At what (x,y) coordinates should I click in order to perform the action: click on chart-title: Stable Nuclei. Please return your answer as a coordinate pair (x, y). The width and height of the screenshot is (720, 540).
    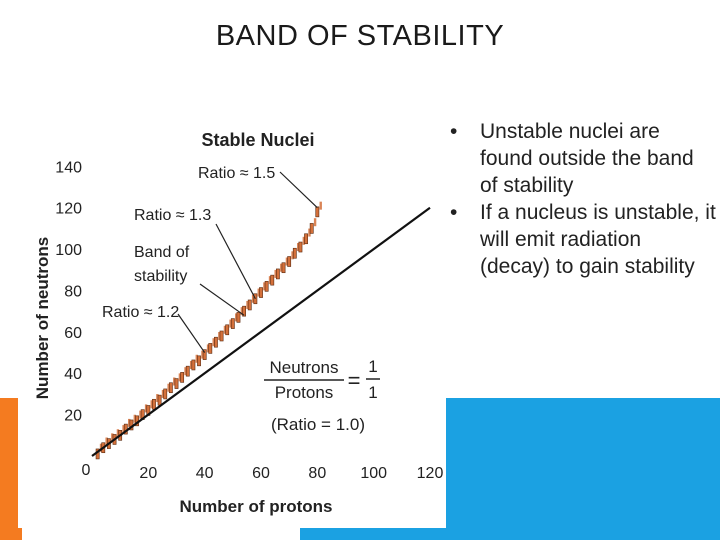
    Looking at the image, I should click on (257, 140).